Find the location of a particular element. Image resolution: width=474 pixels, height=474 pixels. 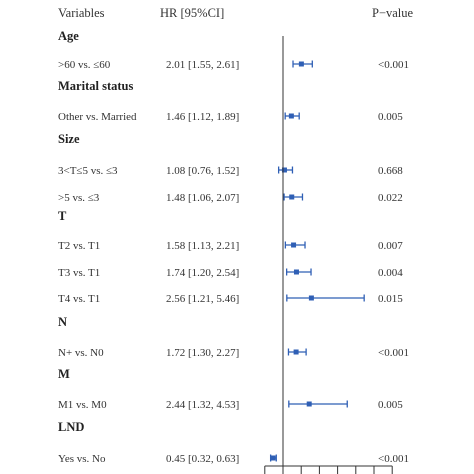

group-heading: N is located at coordinates (62, 322).